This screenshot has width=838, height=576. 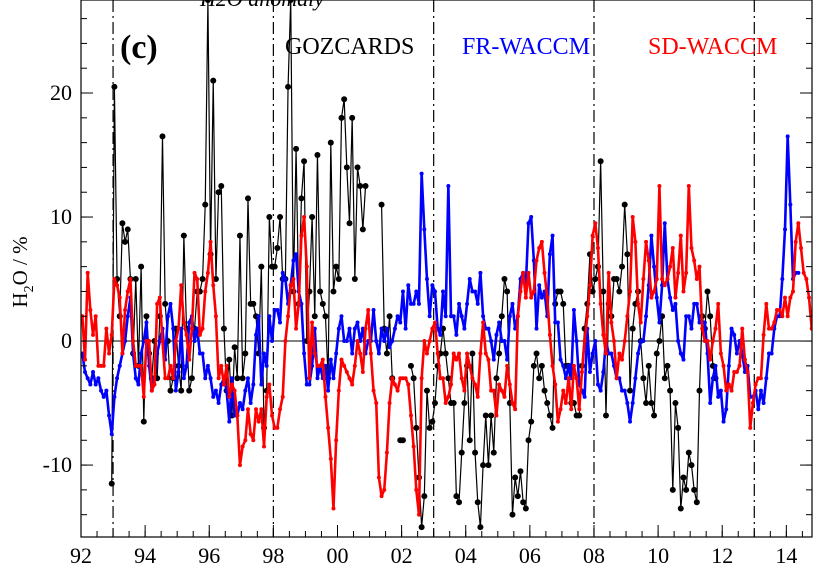 What do you see at coordinates (402, 555) in the screenshot?
I see `x-tick-label: 02` at bounding box center [402, 555].